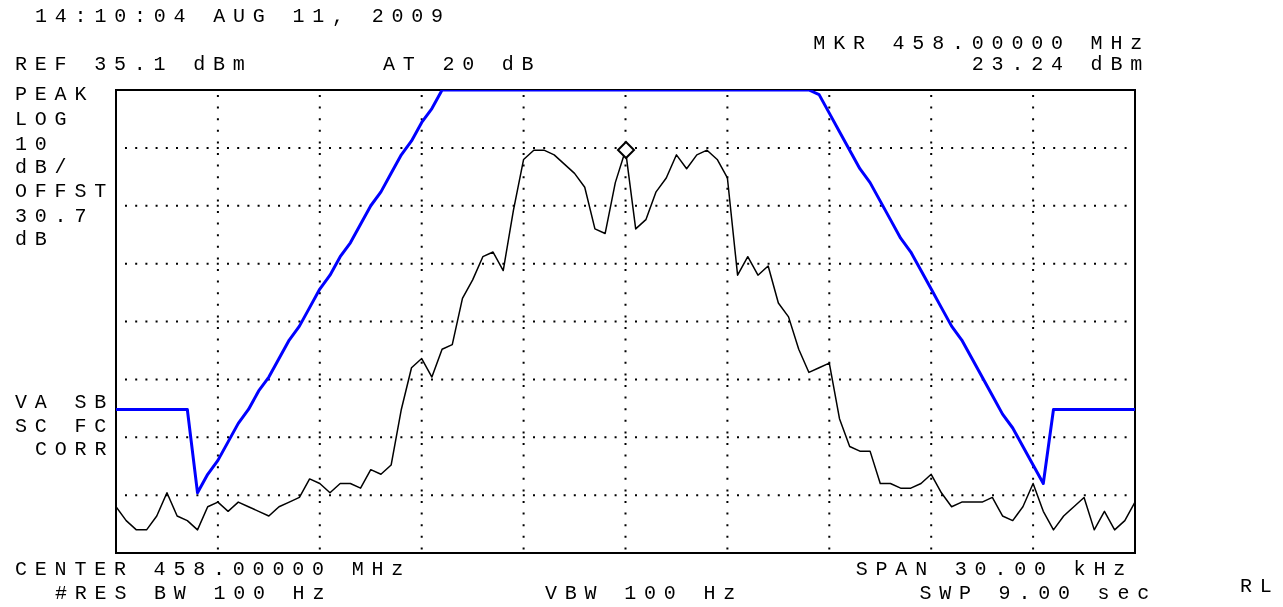  Describe the element at coordinates (35, 239) in the screenshot. I see `text: dB` at that location.